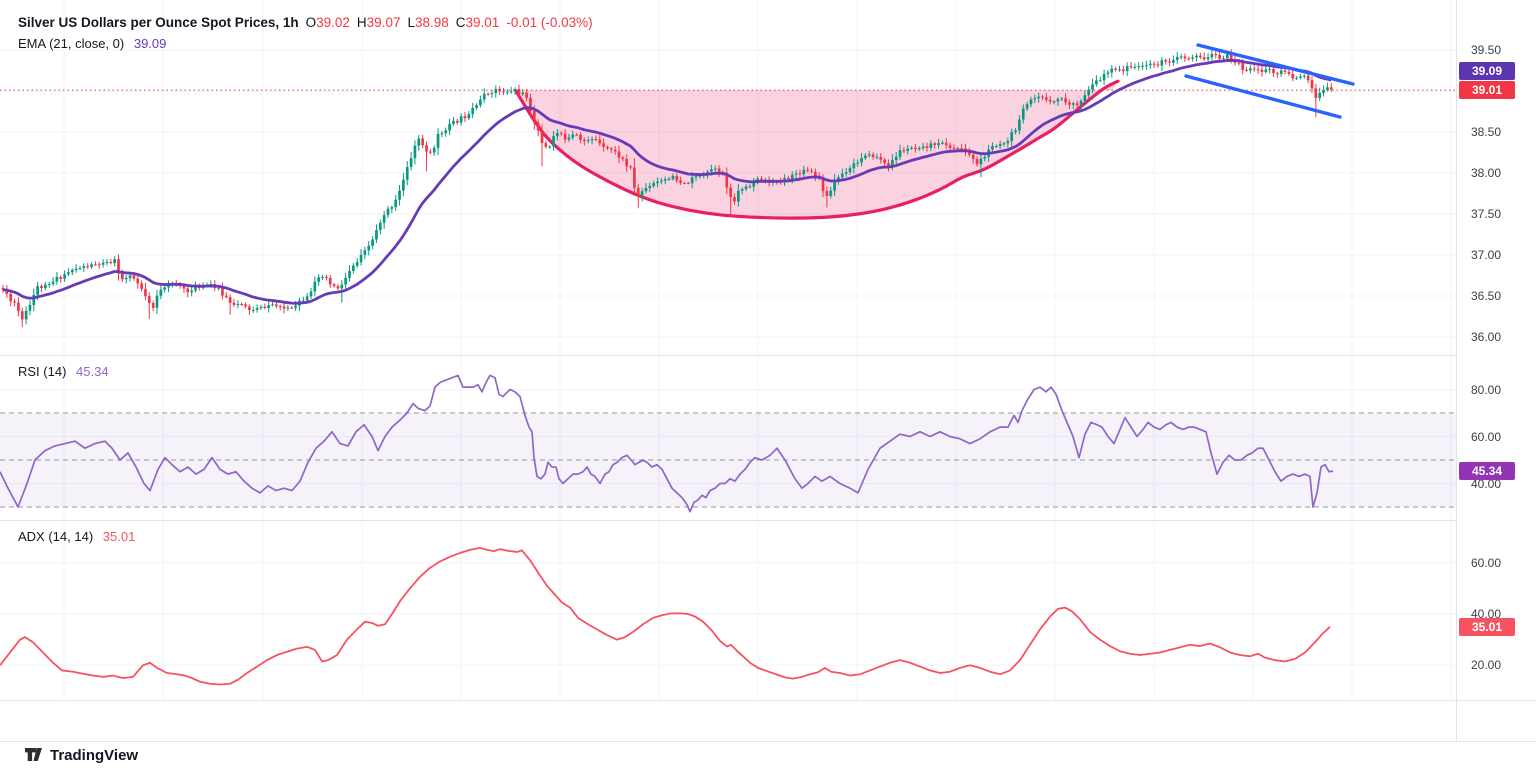  I want to click on rsi-tick-60.00: 60.00, so click(1486, 436).